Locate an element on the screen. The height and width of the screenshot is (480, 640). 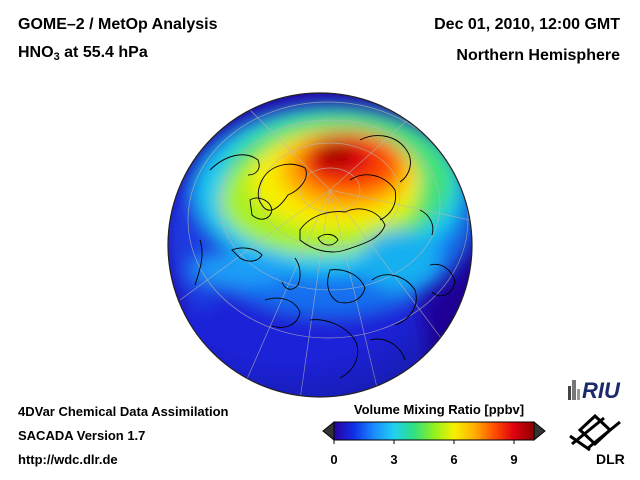
footer-url: http://wdc.dlr.de is located at coordinates (68, 459).